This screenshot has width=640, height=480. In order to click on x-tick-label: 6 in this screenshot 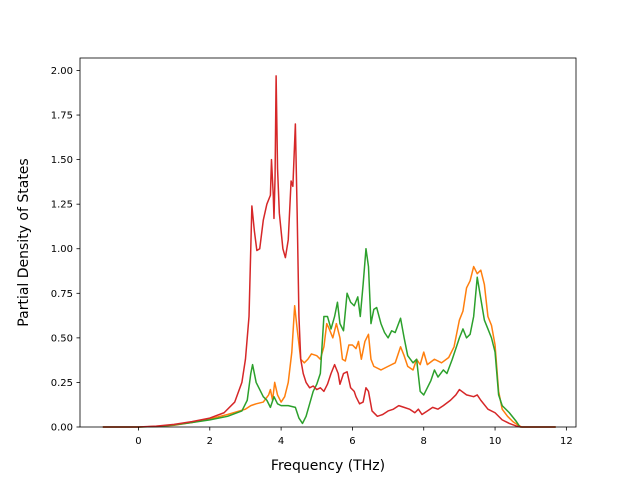, I will do `click(352, 441)`.